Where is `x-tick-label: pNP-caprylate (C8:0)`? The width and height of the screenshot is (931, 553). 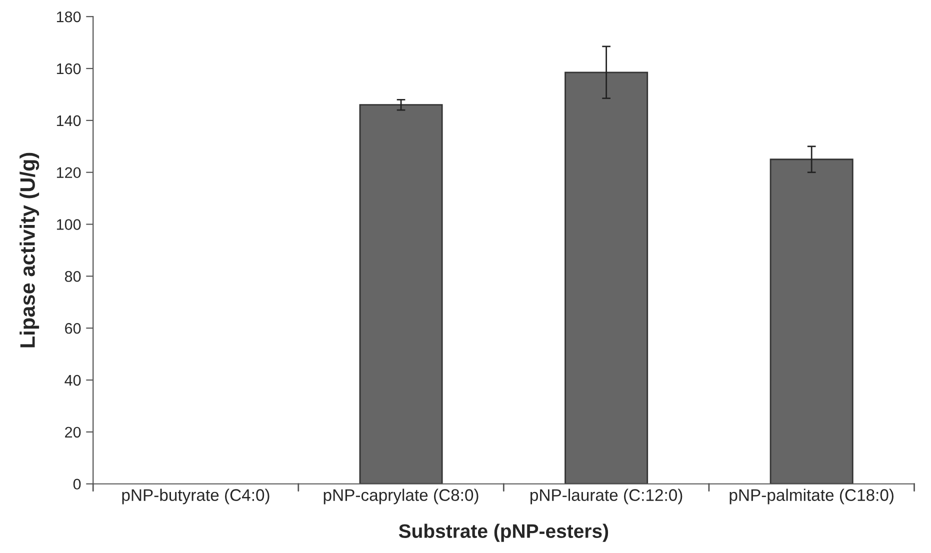
x-tick-label: pNP-caprylate (C8:0) is located at coordinates (401, 496).